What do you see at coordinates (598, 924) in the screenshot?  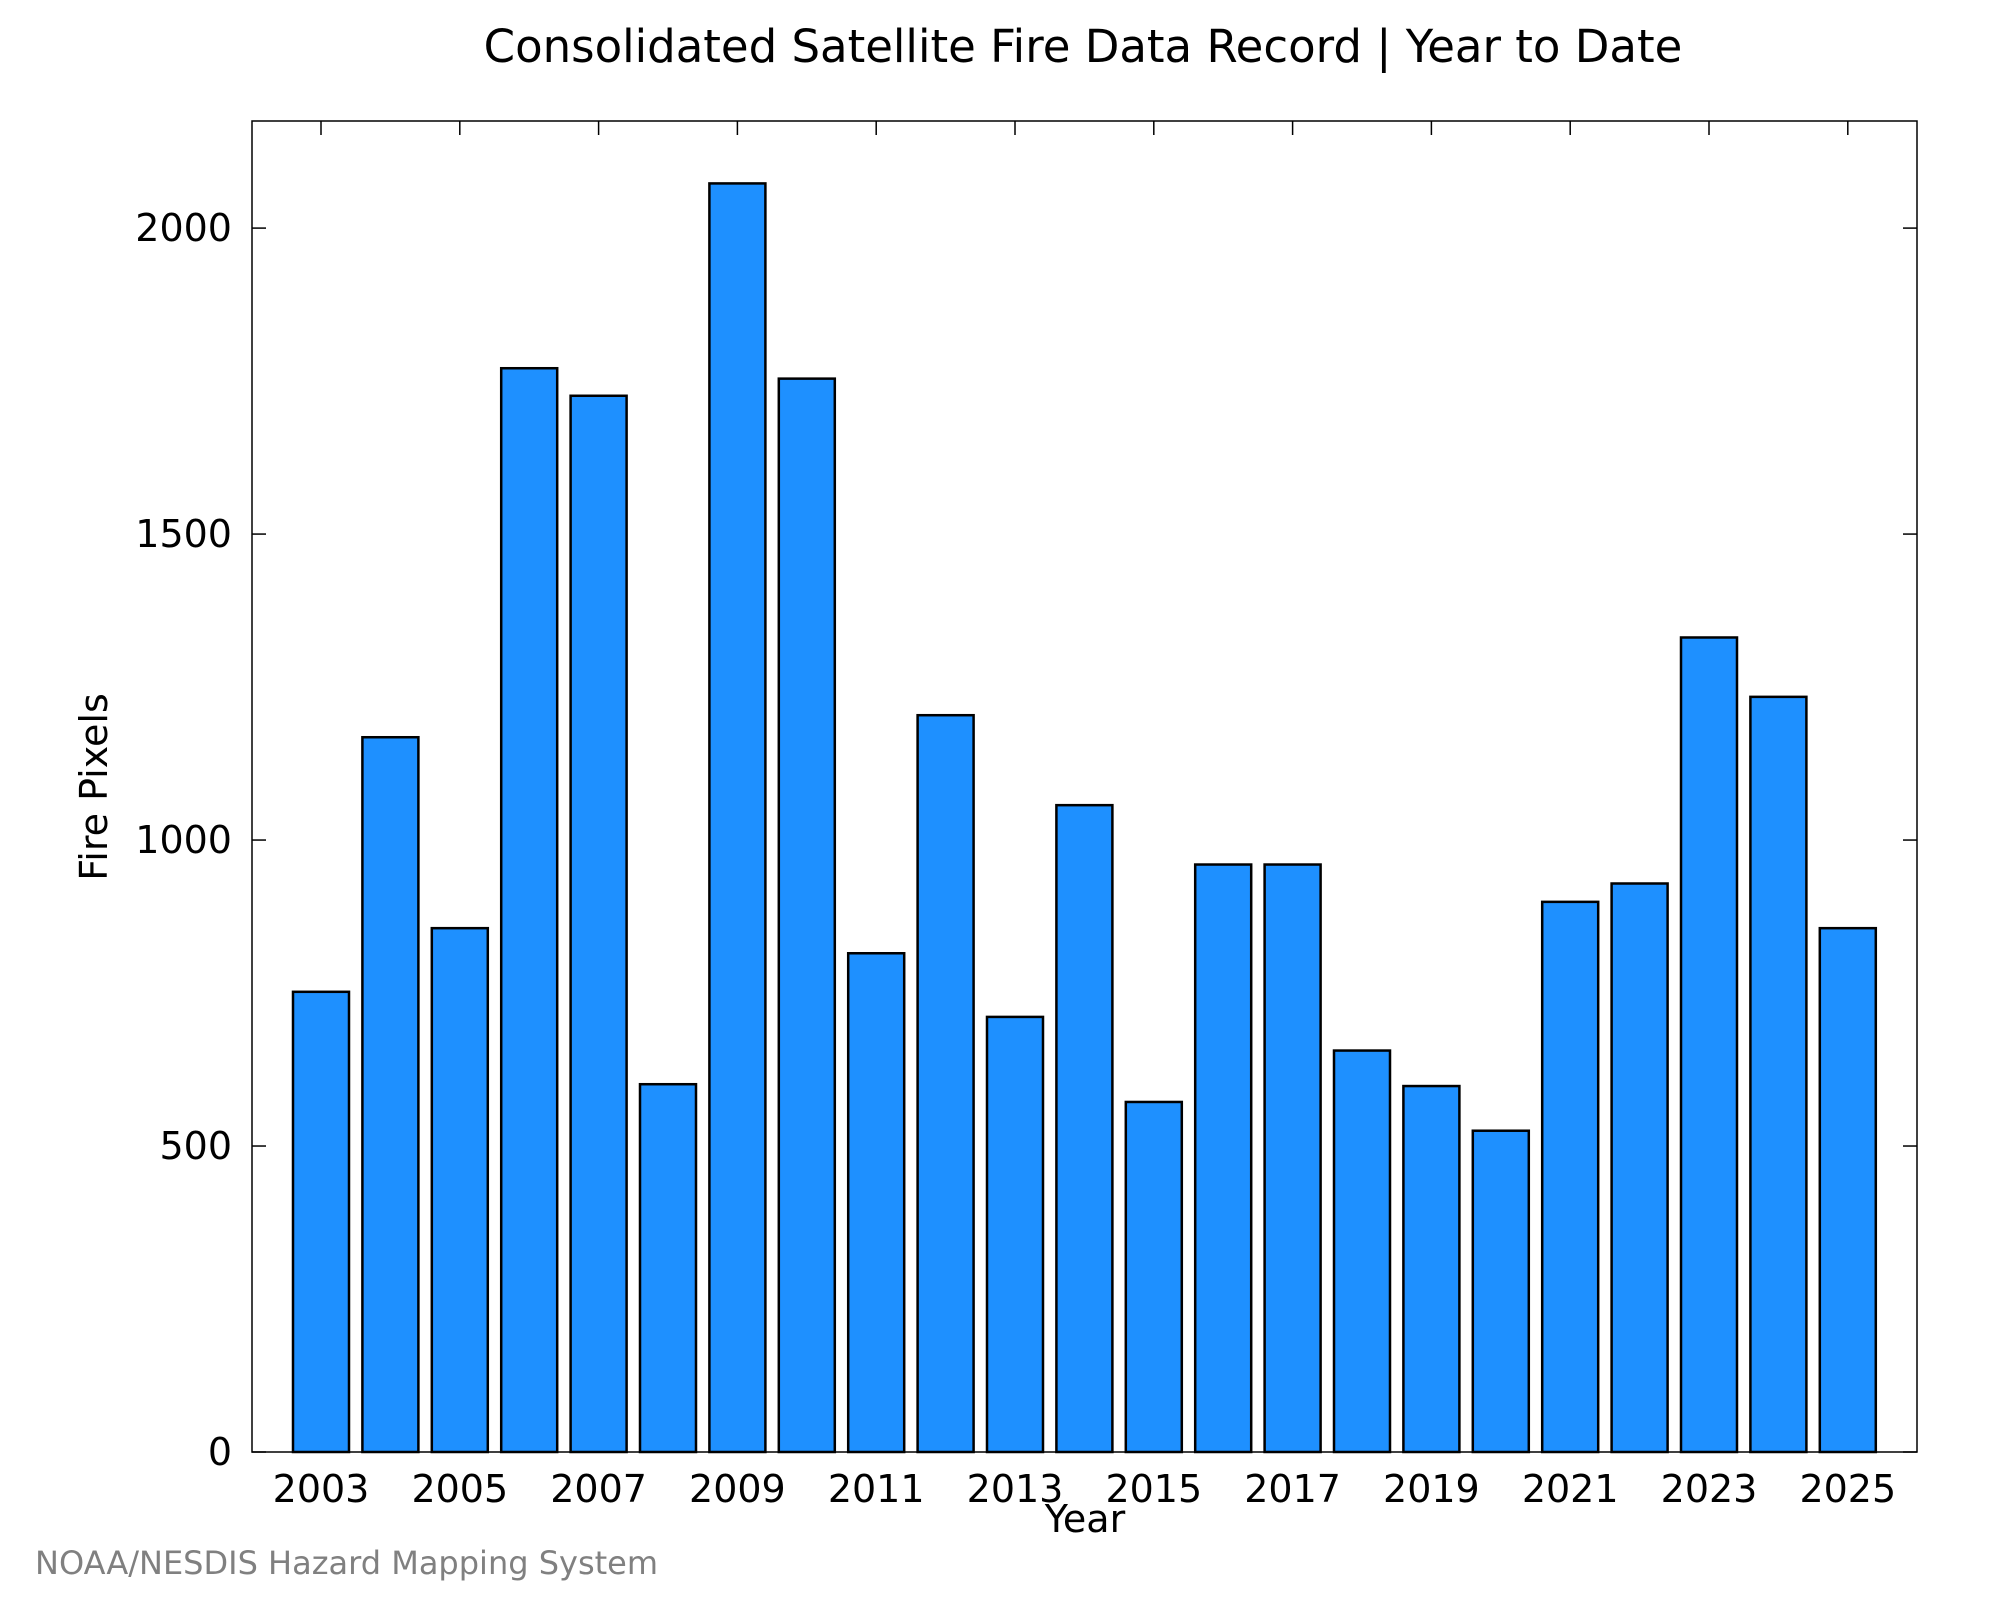 I see `bar-2007` at bounding box center [598, 924].